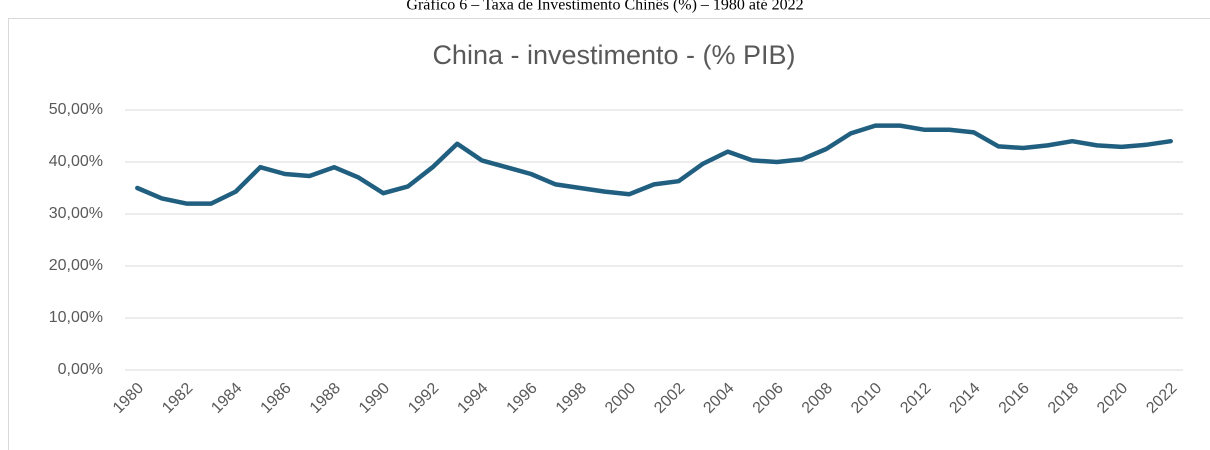 The width and height of the screenshot is (1210, 450). Describe the element at coordinates (522, 398) in the screenshot. I see `x-tick-label: 1996` at that location.